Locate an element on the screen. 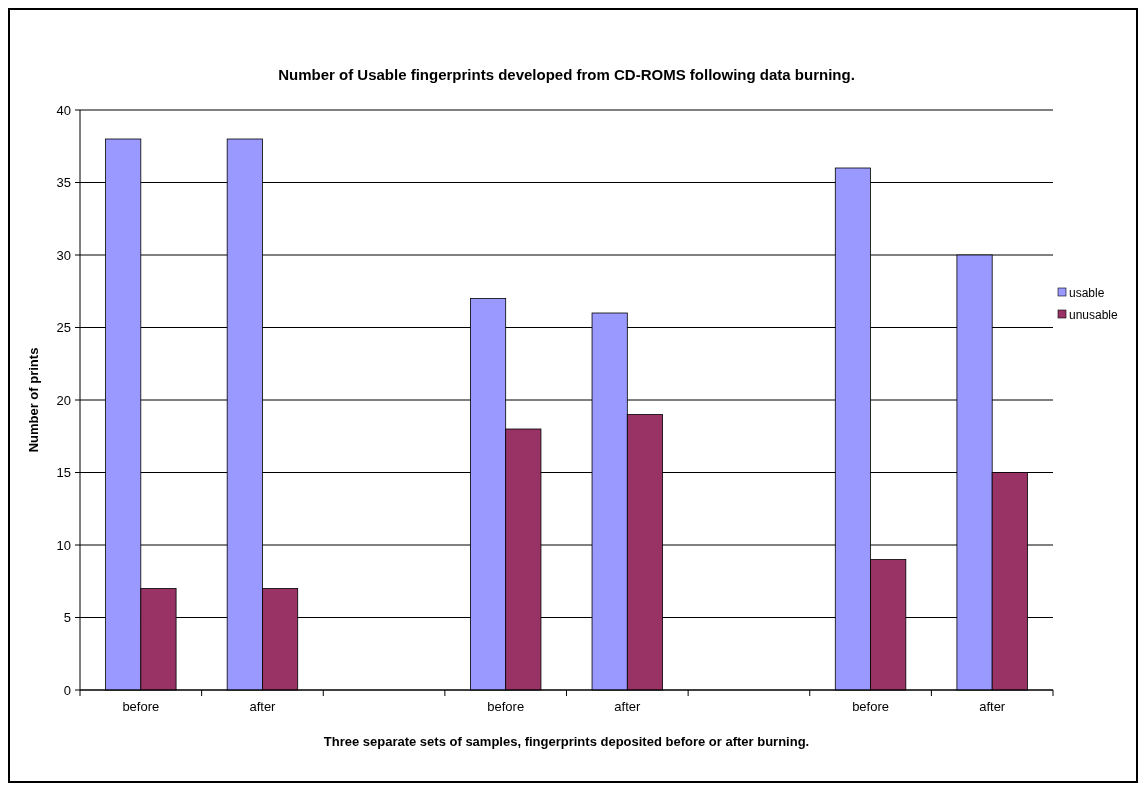 Image resolution: width=1146 pixels, height=790 pixels. y-tick-label: 40 is located at coordinates (63, 110).